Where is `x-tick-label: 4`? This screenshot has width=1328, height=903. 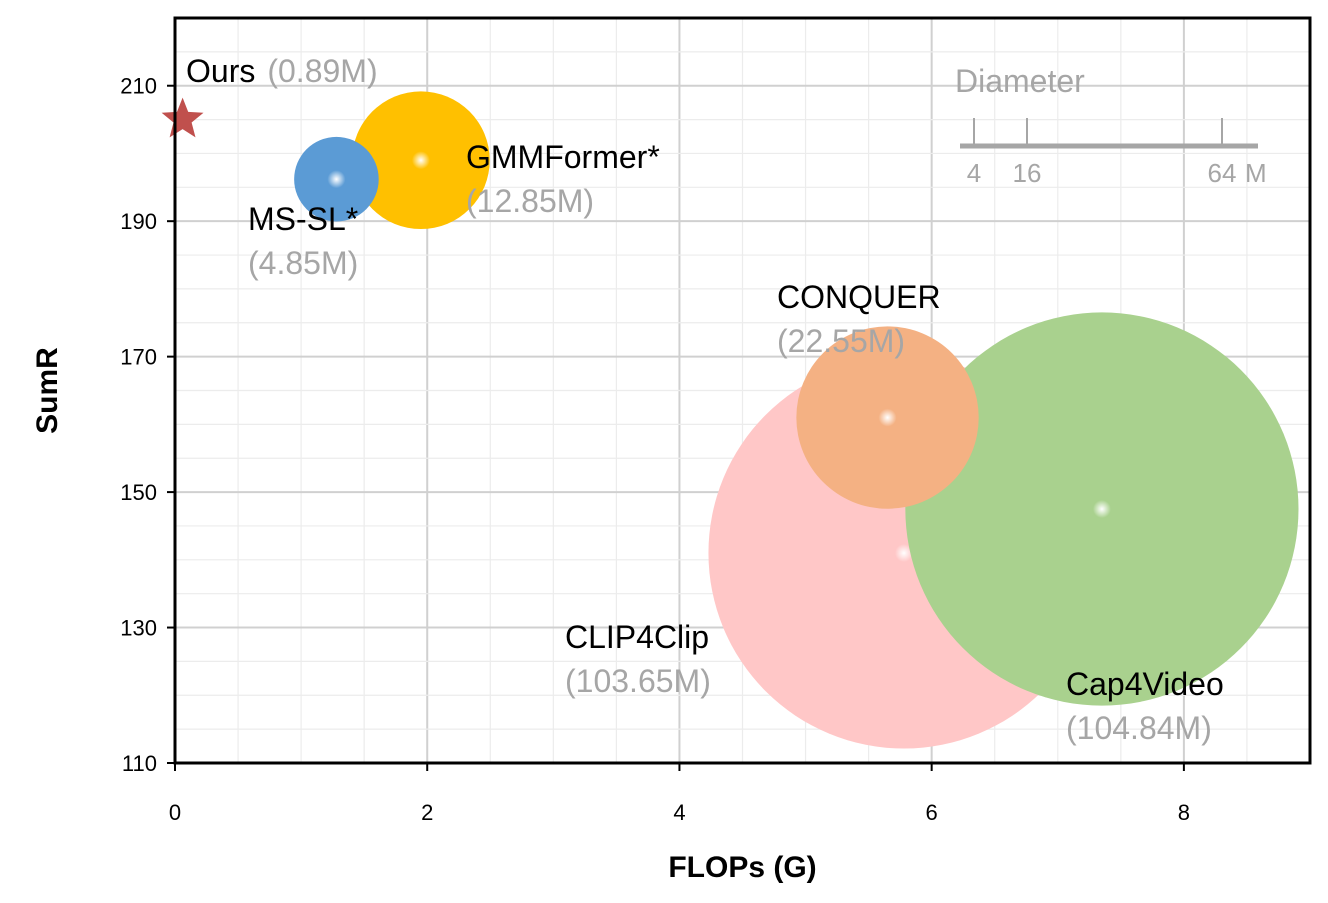
x-tick-label: 4 is located at coordinates (679, 812).